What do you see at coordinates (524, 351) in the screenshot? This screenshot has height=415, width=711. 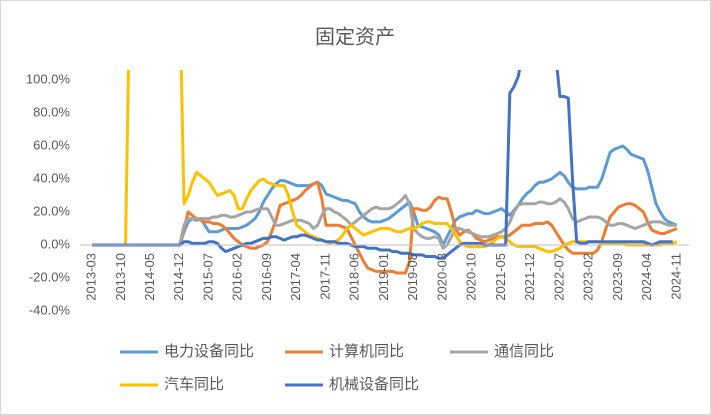 I see `legend-label: 通信同比` at bounding box center [524, 351].